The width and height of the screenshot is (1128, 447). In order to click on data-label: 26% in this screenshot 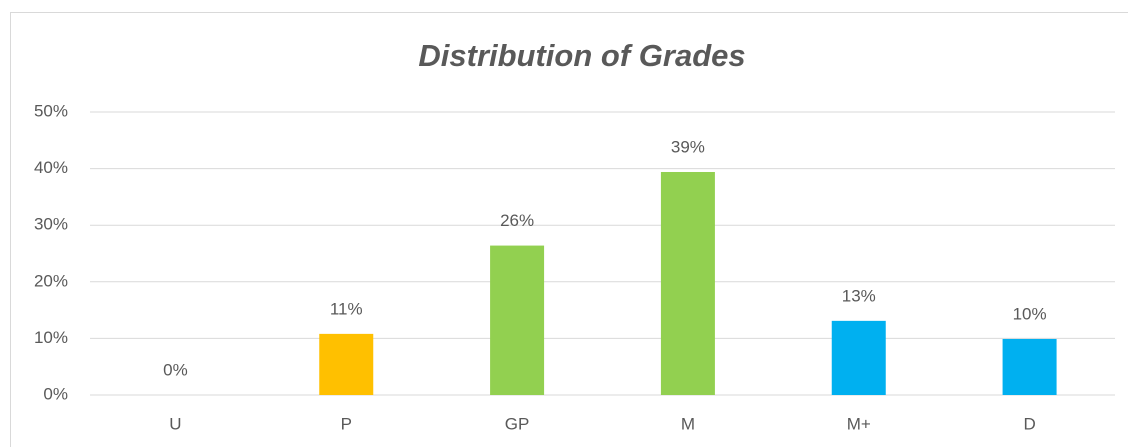, I will do `click(517, 220)`.